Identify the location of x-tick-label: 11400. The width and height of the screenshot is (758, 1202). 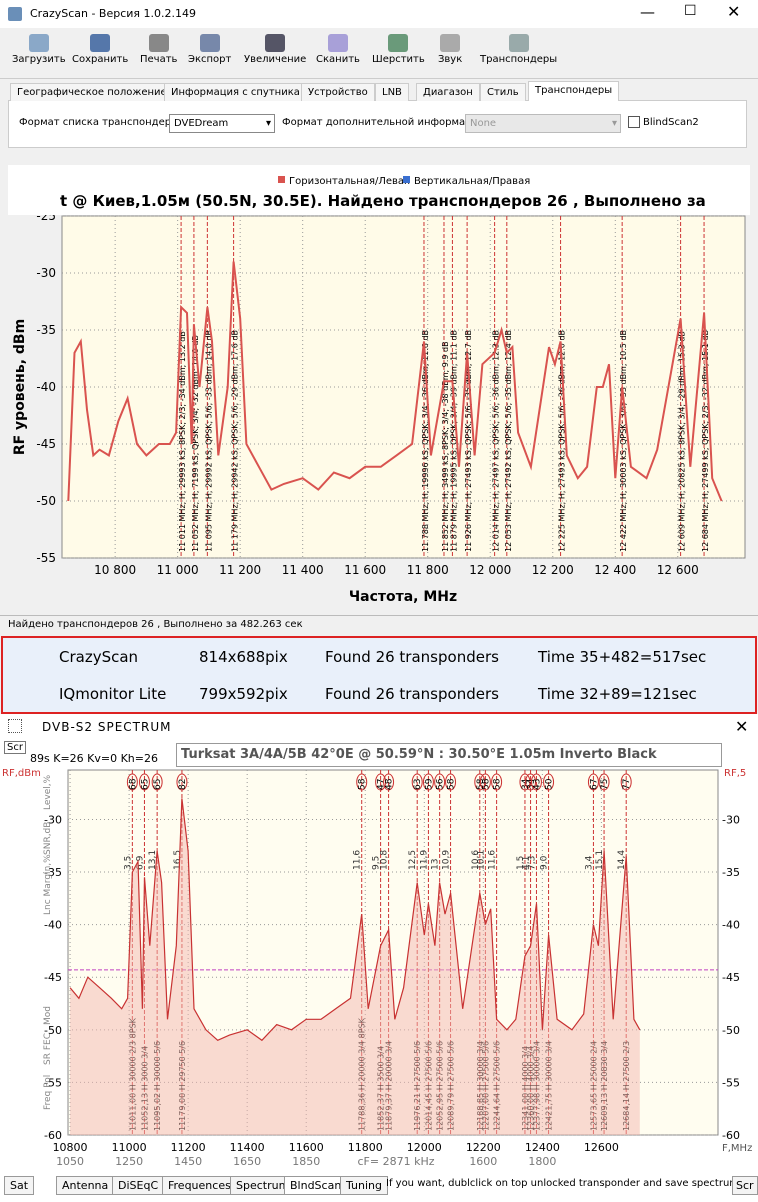
(247, 1147).